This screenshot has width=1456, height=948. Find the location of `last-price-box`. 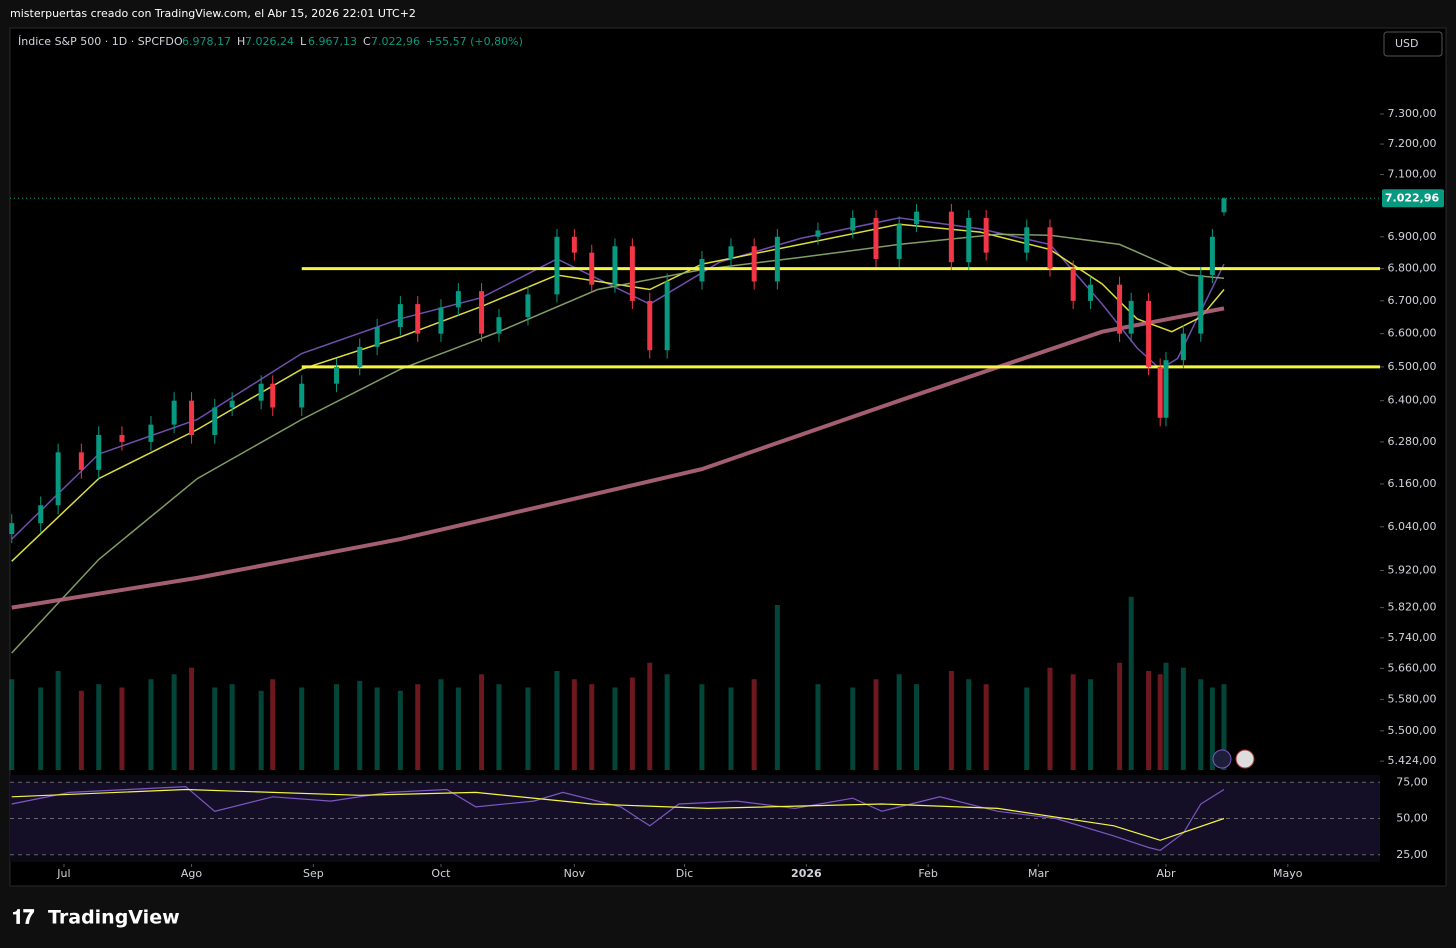

last-price-box is located at coordinates (1413, 198).